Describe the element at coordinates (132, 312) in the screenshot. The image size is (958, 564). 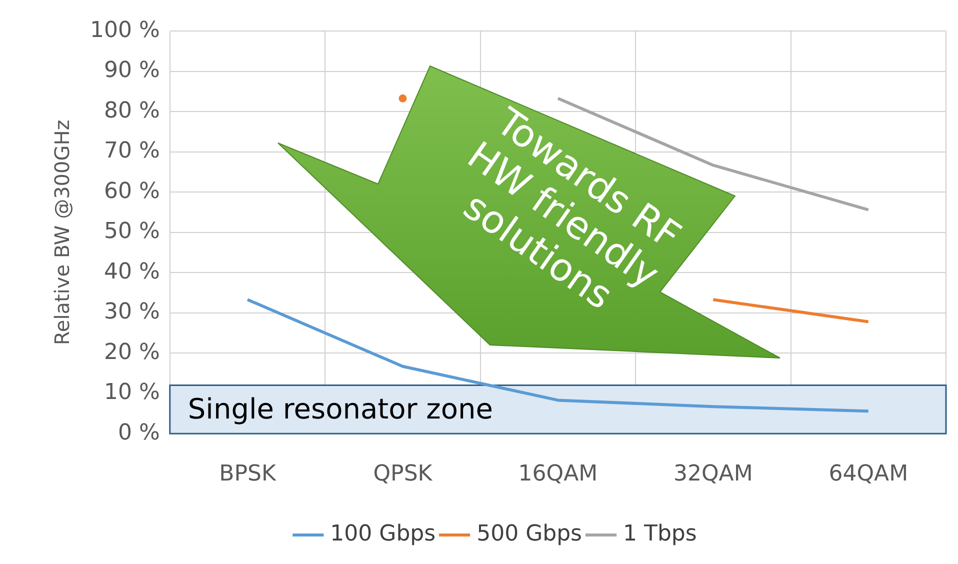
I see `y-tick-label: 30 %` at that location.